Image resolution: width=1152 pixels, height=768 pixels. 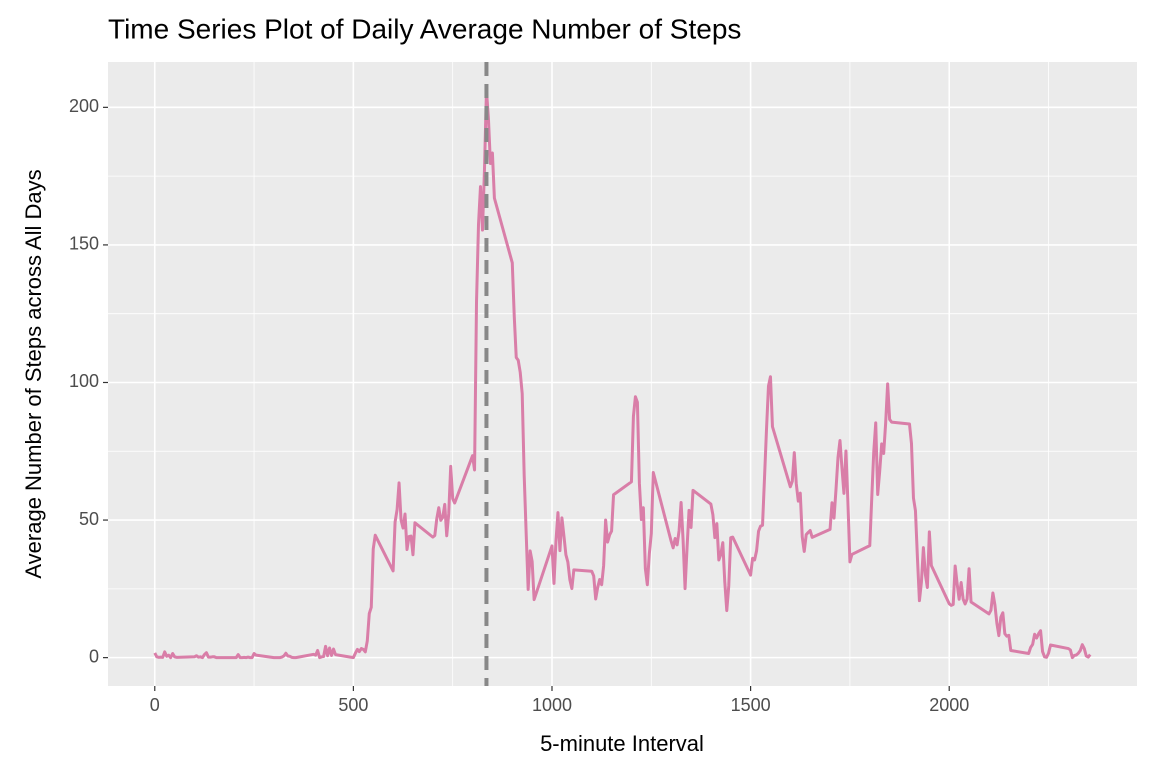 What do you see at coordinates (622, 743) in the screenshot?
I see `x-axis-label: 5-minute Interval` at bounding box center [622, 743].